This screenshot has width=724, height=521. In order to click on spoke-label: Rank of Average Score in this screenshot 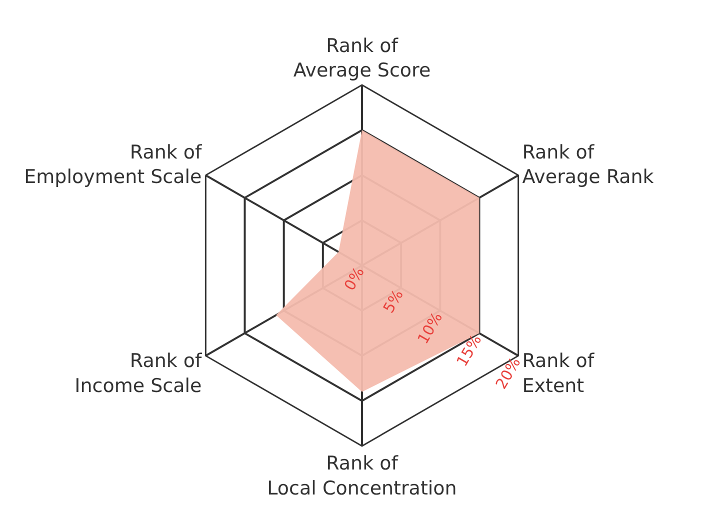, I will do `click(362, 58)`.